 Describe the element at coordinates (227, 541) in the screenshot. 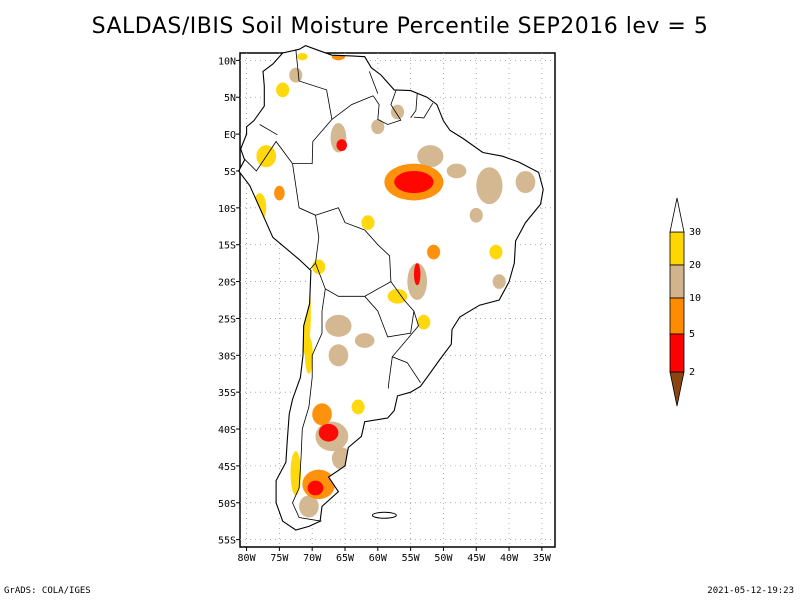

I see `y-tick-label: 55S` at that location.